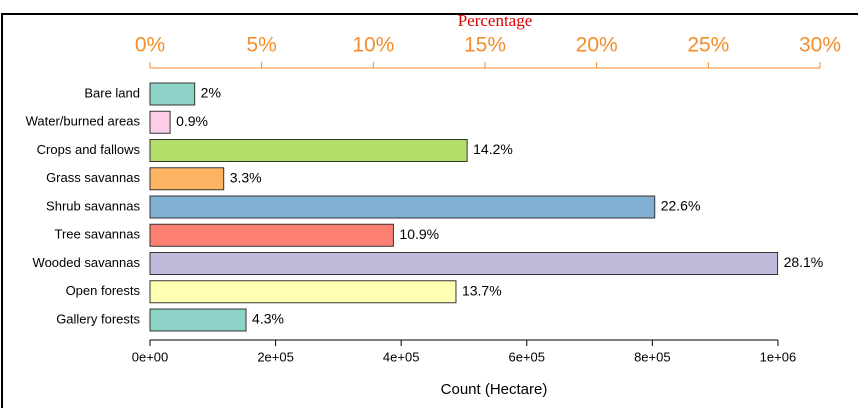 The height and width of the screenshot is (408, 858). What do you see at coordinates (83, 121) in the screenshot?
I see `y-tick-label: Water/burned areas` at bounding box center [83, 121].